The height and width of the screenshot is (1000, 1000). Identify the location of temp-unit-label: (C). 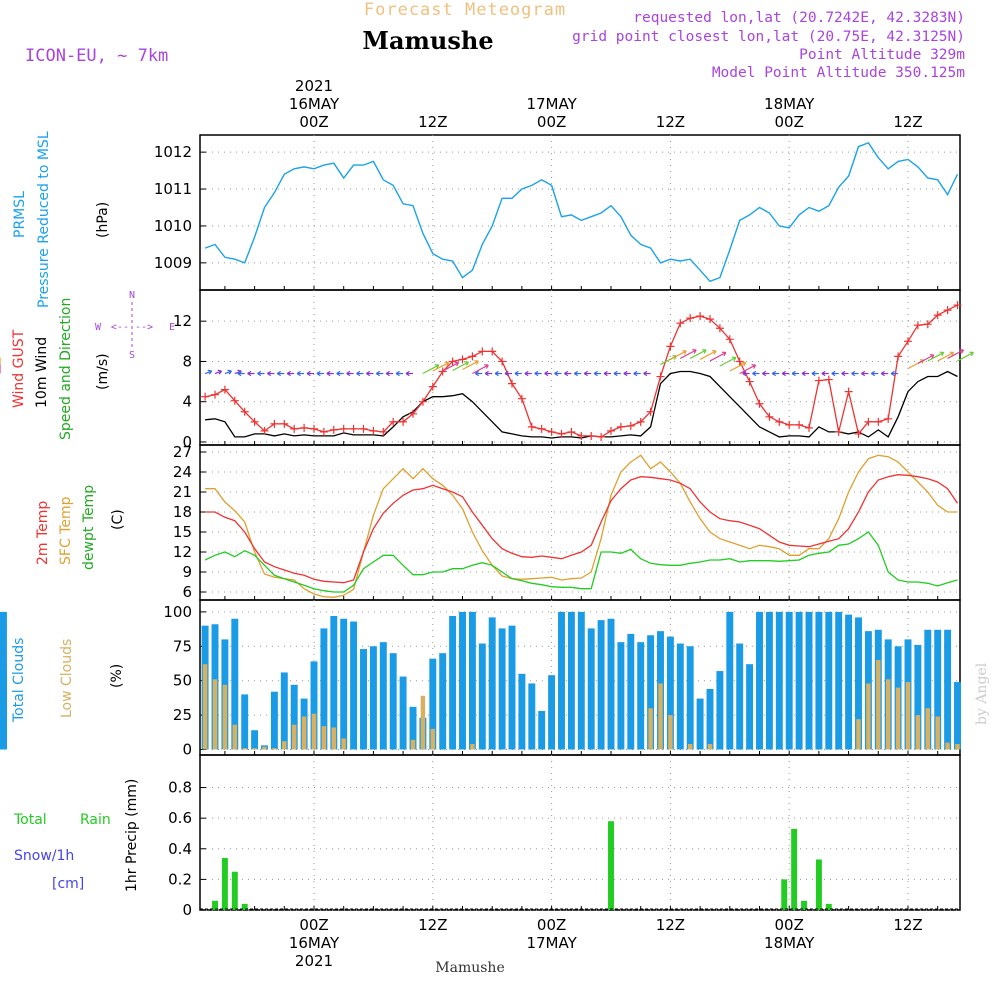
(118, 519).